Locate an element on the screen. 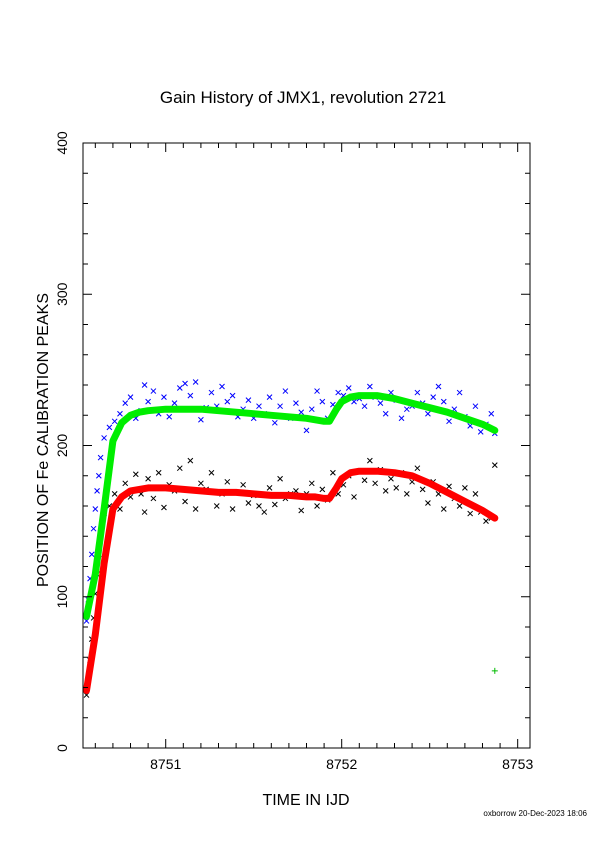 The height and width of the screenshot is (842, 595). x-tick-label: 8751 is located at coordinates (165, 764).